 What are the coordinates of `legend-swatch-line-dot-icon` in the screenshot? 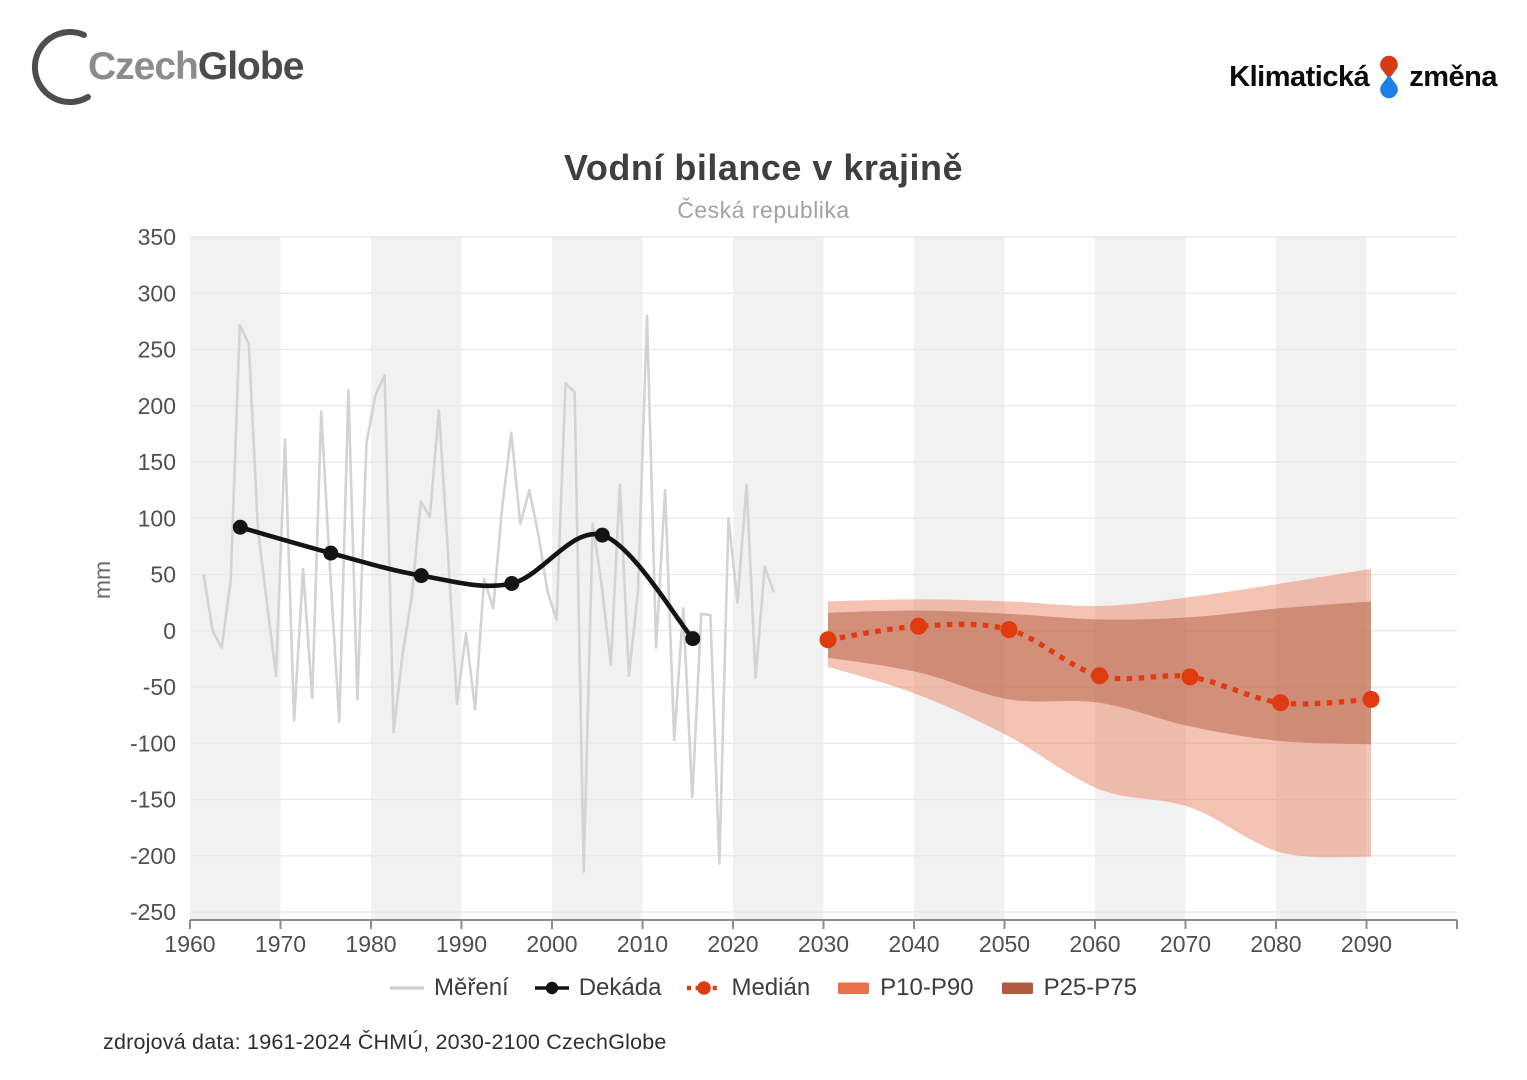 It's located at (551, 988).